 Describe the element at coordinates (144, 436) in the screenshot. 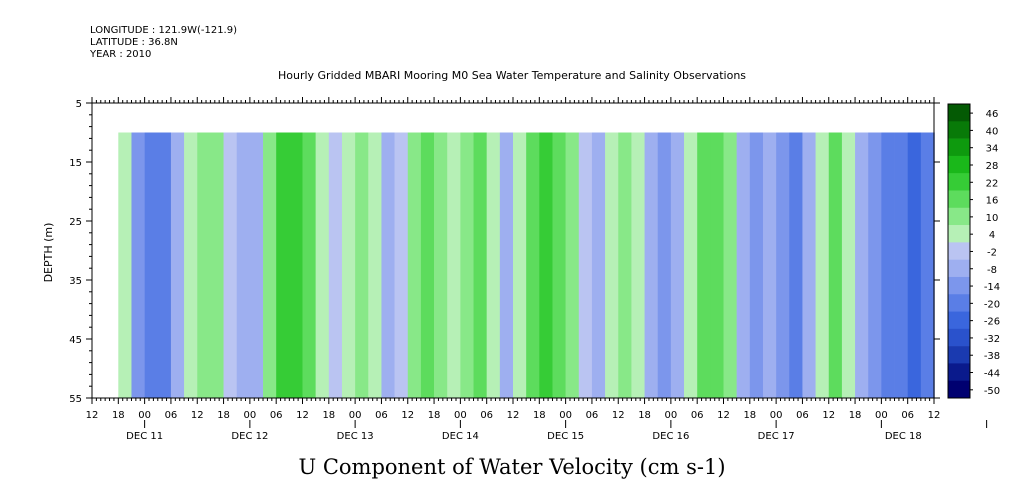

I see `x-date-label: DEC 11` at that location.